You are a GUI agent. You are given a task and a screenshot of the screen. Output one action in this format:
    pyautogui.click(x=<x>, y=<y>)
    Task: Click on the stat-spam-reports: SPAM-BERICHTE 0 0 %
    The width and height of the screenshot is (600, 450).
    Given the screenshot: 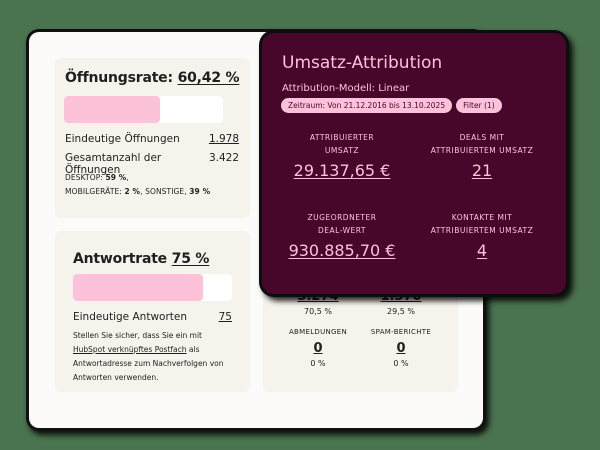 What is the action you would take?
    pyautogui.click(x=401, y=348)
    